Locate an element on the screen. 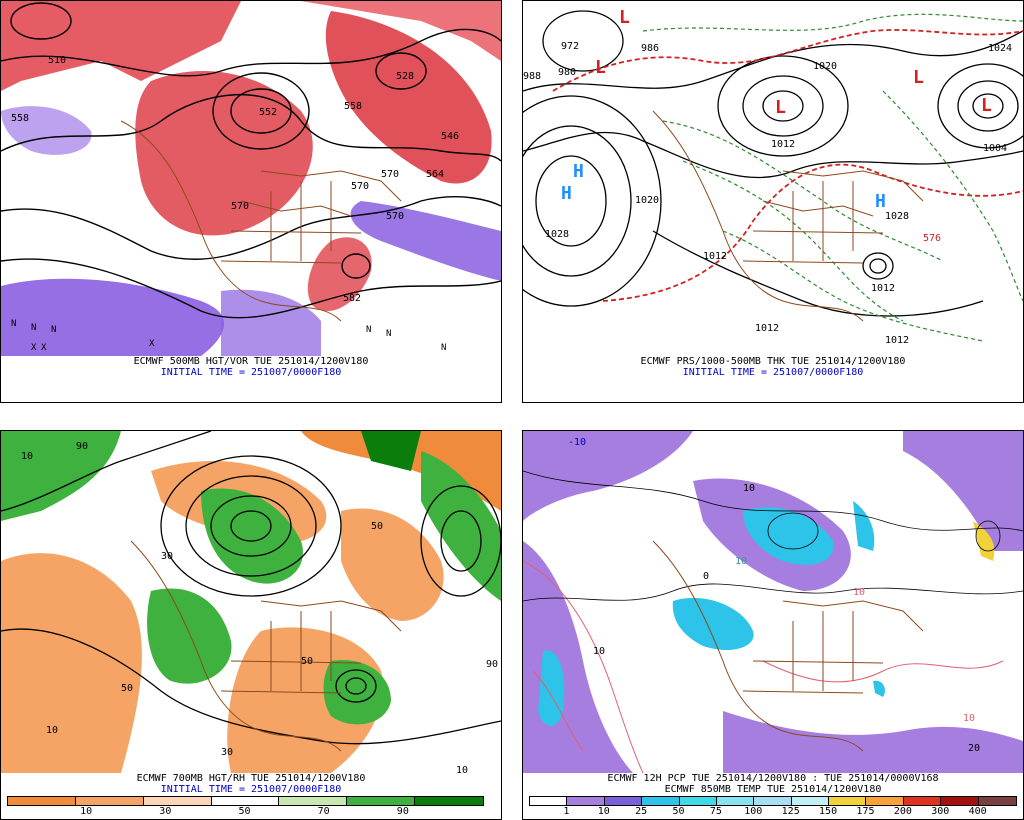 This screenshot has height=820, width=1024. contour-label: 564 is located at coordinates (435, 174).